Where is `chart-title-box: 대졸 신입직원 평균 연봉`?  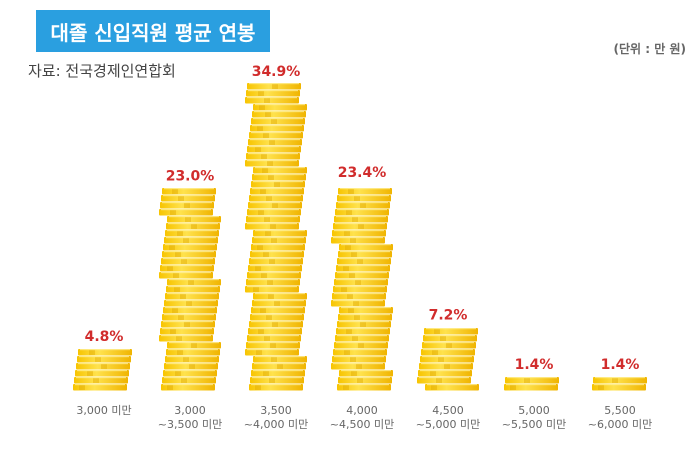 chart-title-box: 대졸 신입직원 평균 연봉 is located at coordinates (153, 31).